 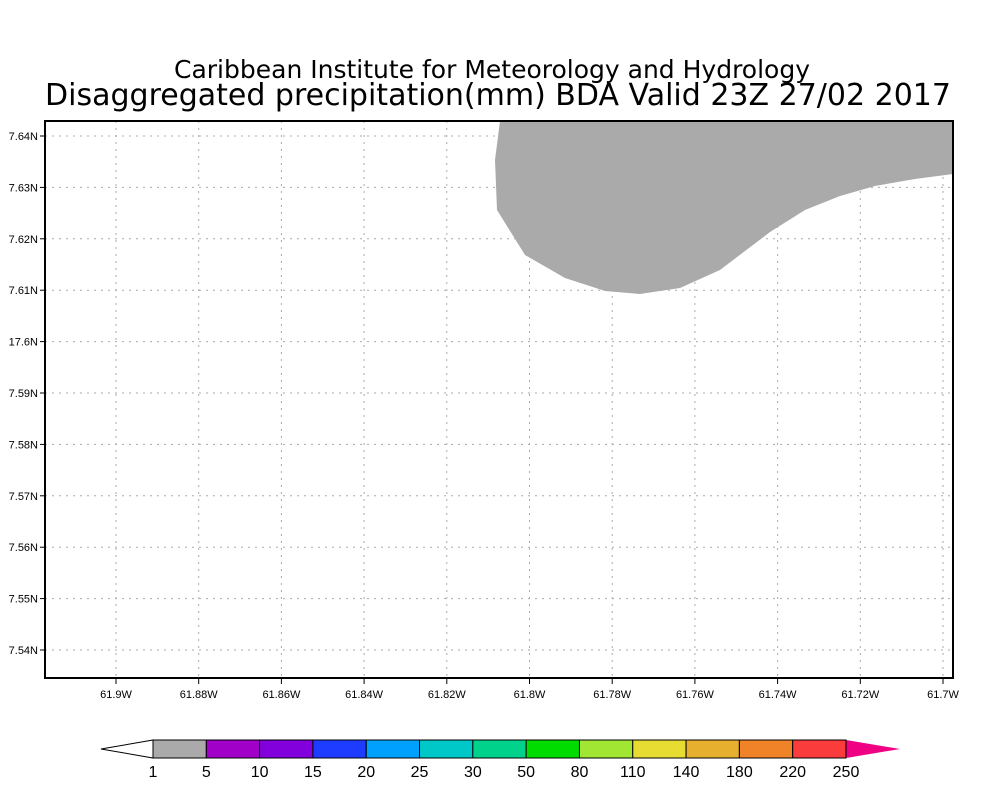 What do you see at coordinates (695, 695) in the screenshot?
I see `lon-tick-label: 61.76W` at bounding box center [695, 695].